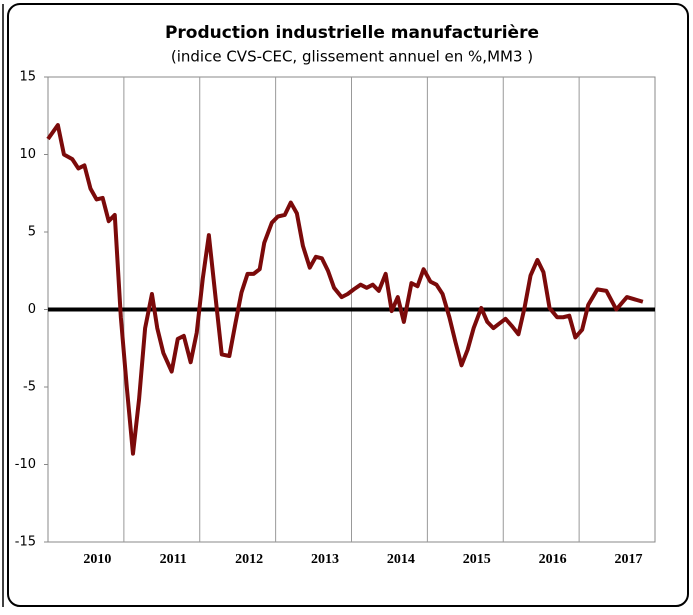 The height and width of the screenshot is (615, 693). I want to click on chart-title: Production industrielle manufacturière, so click(352, 33).